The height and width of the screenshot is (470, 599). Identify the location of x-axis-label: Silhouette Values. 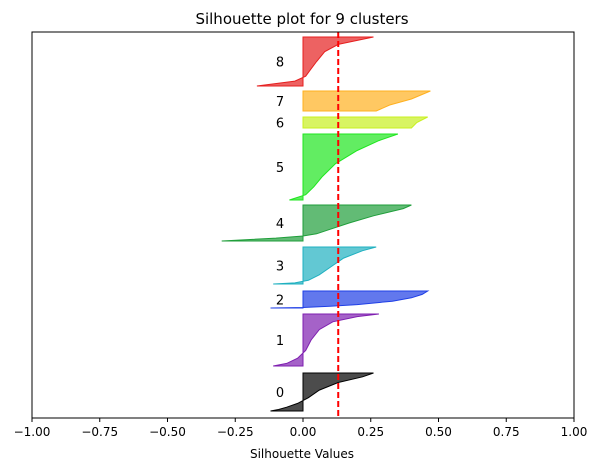
(302, 454).